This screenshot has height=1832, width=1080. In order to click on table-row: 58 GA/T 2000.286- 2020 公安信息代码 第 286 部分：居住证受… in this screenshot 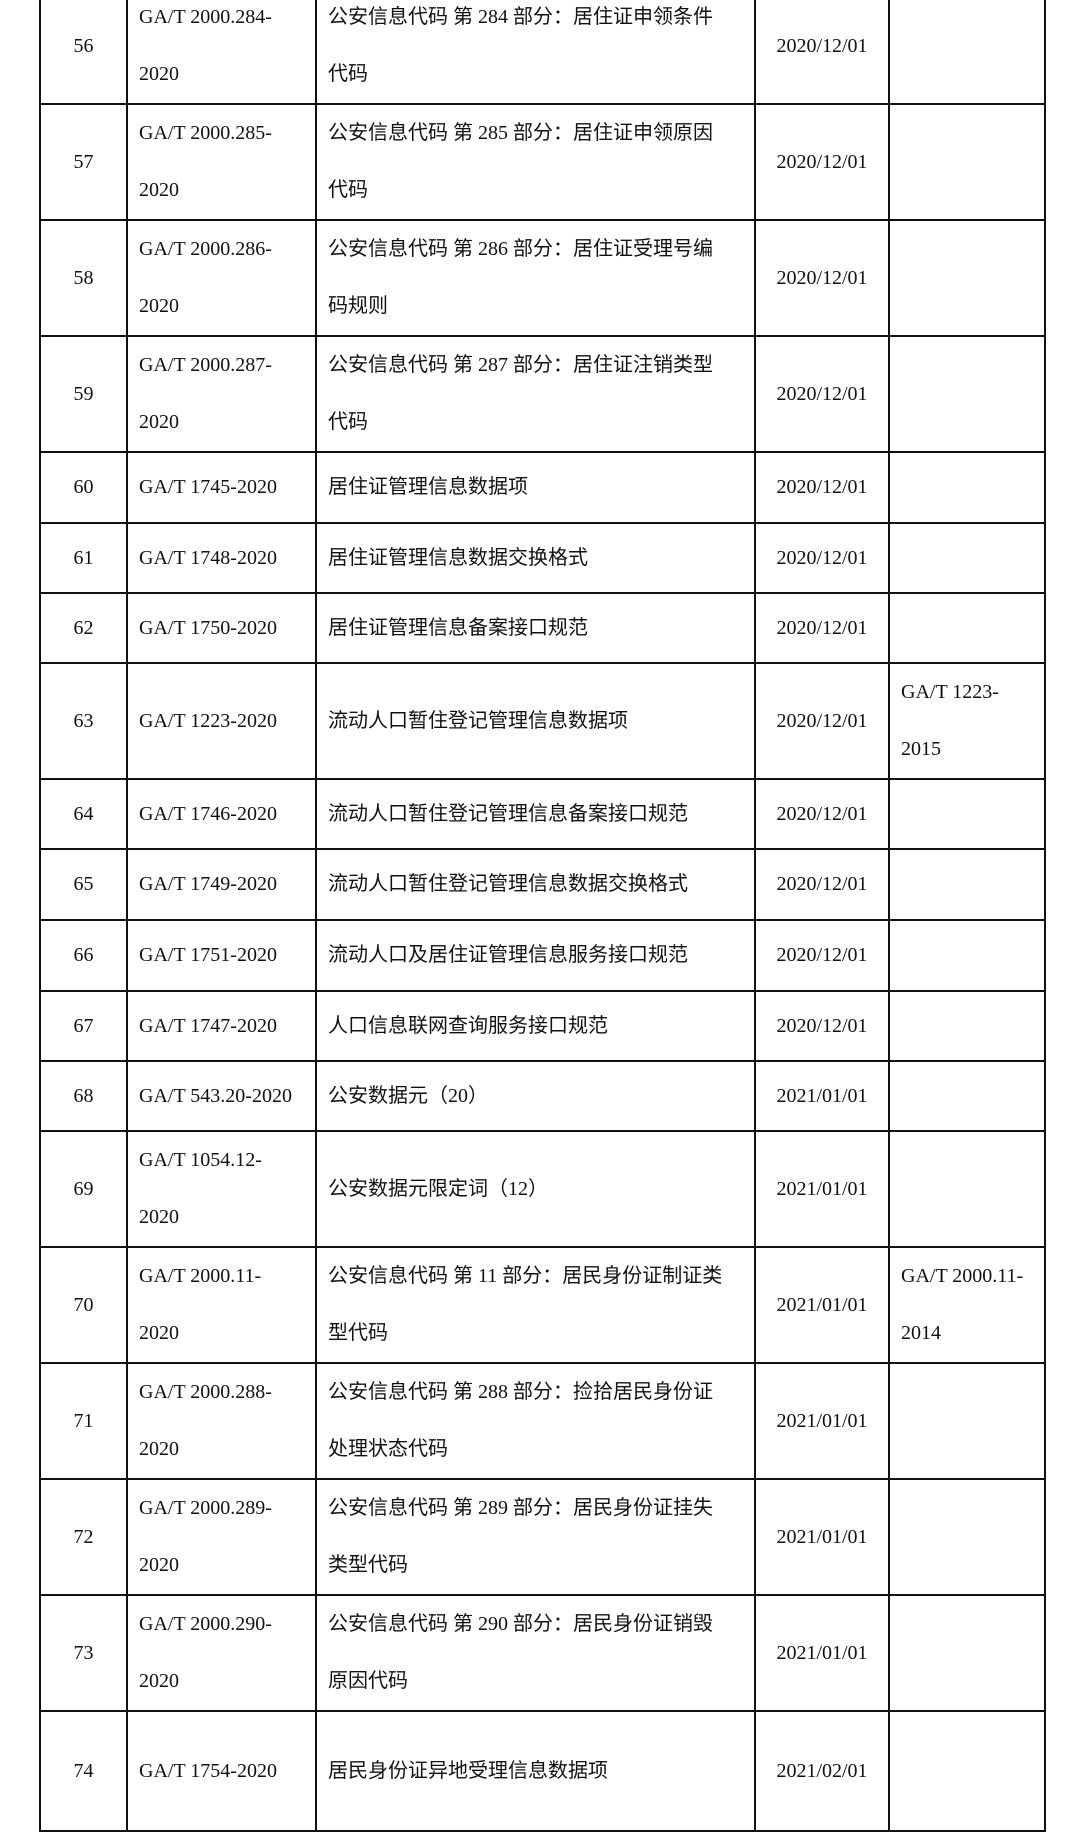, I will do `click(542, 278)`.